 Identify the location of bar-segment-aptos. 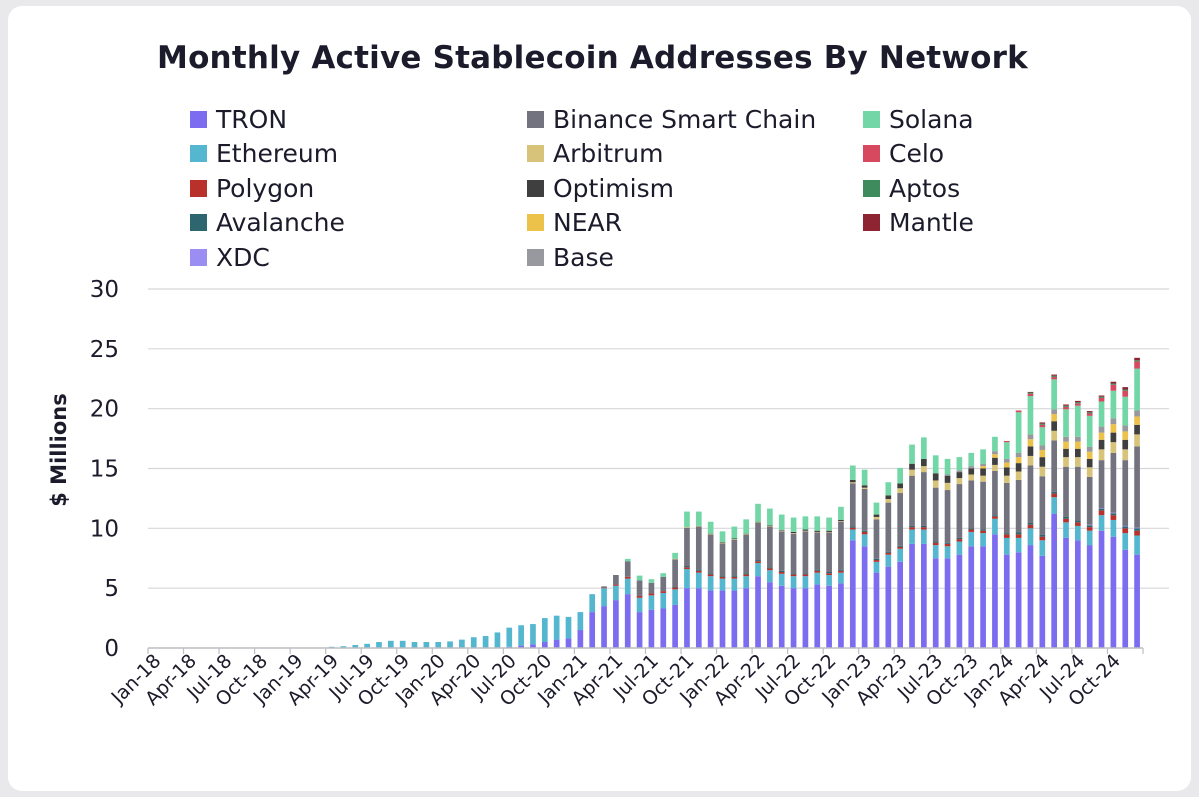
(1078, 403).